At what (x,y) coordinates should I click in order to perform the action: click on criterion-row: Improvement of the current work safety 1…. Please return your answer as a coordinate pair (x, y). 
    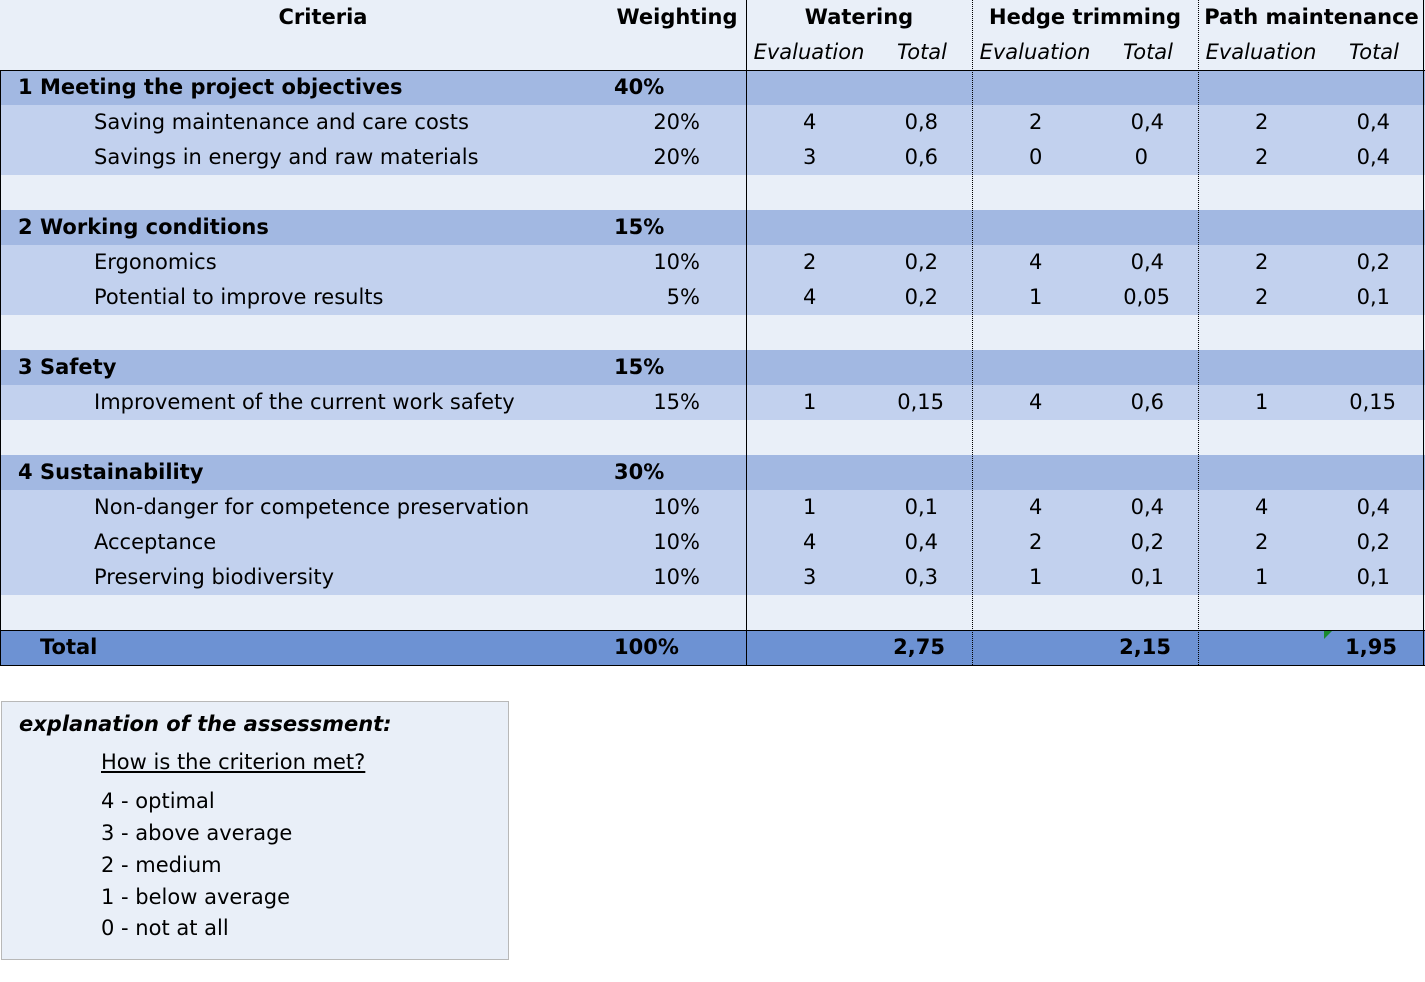
    Looking at the image, I should click on (712, 402).